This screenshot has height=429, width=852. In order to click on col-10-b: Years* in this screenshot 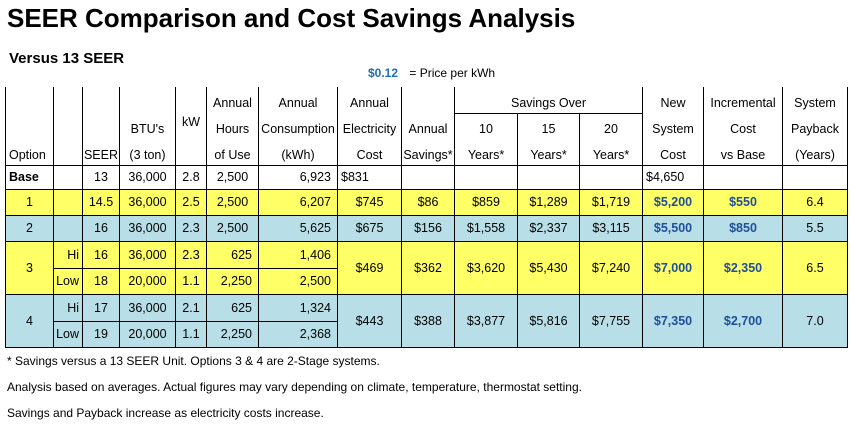, I will do `click(486, 152)`.